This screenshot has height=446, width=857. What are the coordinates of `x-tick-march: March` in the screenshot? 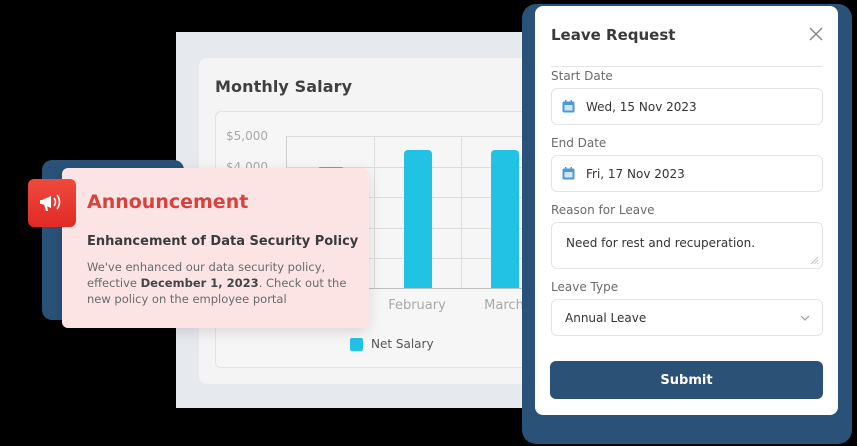 It's located at (504, 305).